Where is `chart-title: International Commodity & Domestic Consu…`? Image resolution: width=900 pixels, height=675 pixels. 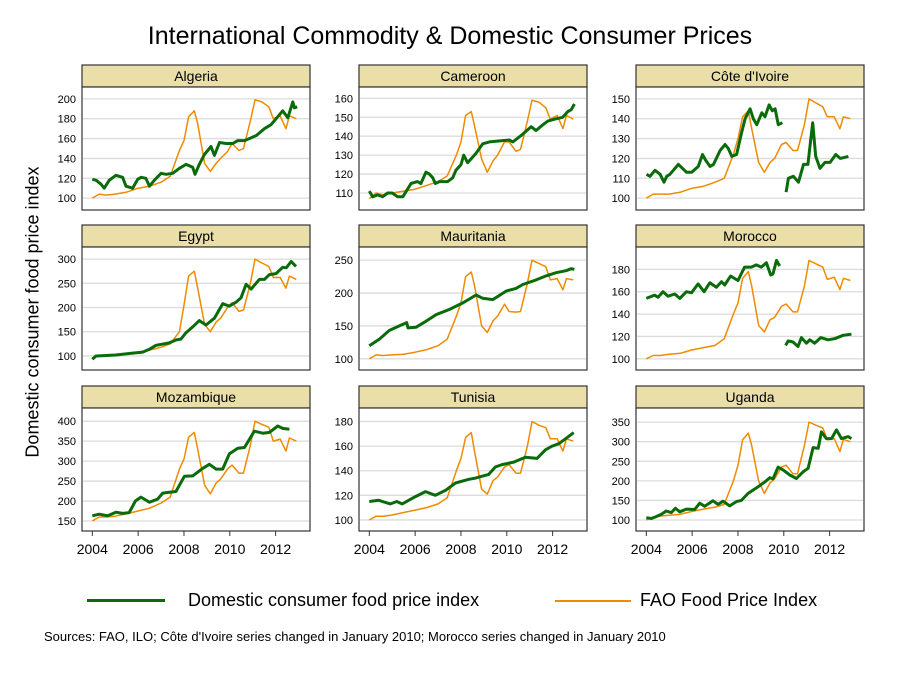
chart-title: International Commodity & Domestic Consu… is located at coordinates (450, 36).